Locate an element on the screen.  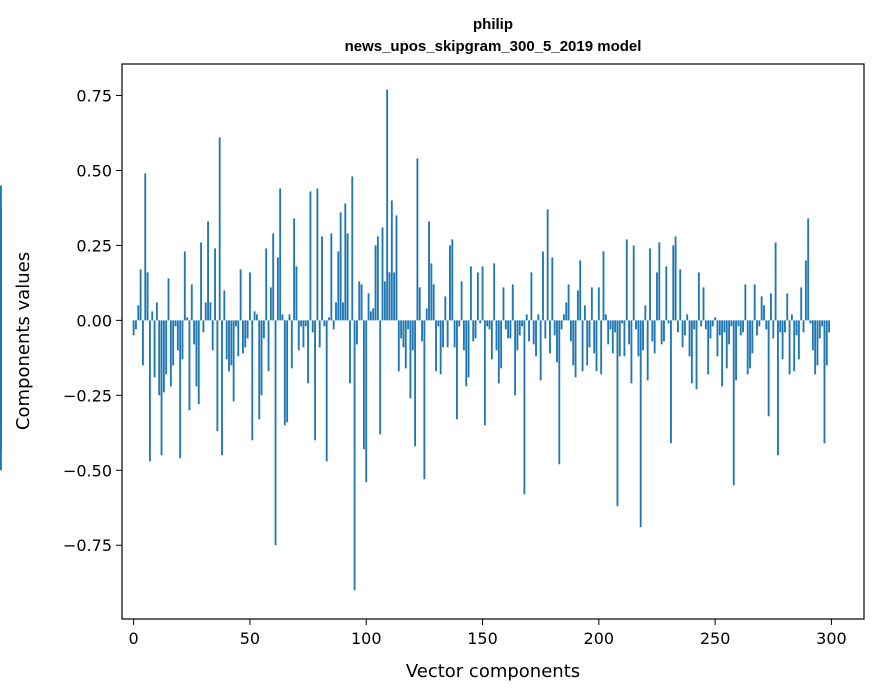
y-tick-label: −0.75 is located at coordinates (87, 545).